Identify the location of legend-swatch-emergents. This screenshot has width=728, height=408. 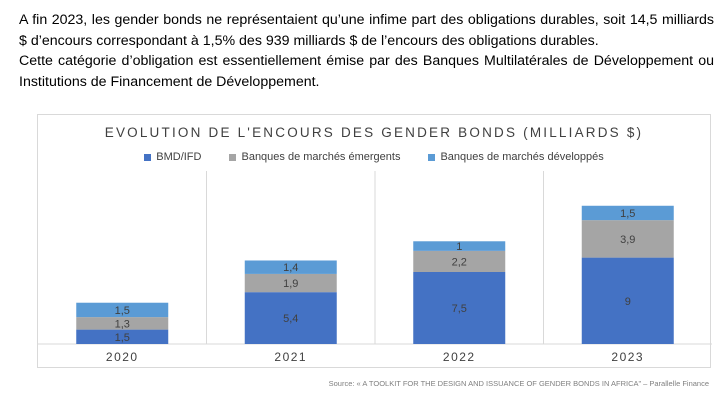
(233, 157).